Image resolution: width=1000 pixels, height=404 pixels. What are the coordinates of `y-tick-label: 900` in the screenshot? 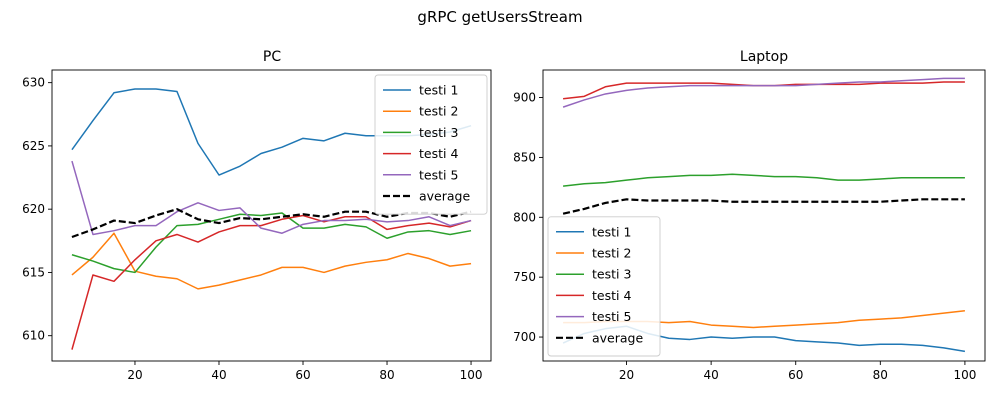 It's located at (524, 98).